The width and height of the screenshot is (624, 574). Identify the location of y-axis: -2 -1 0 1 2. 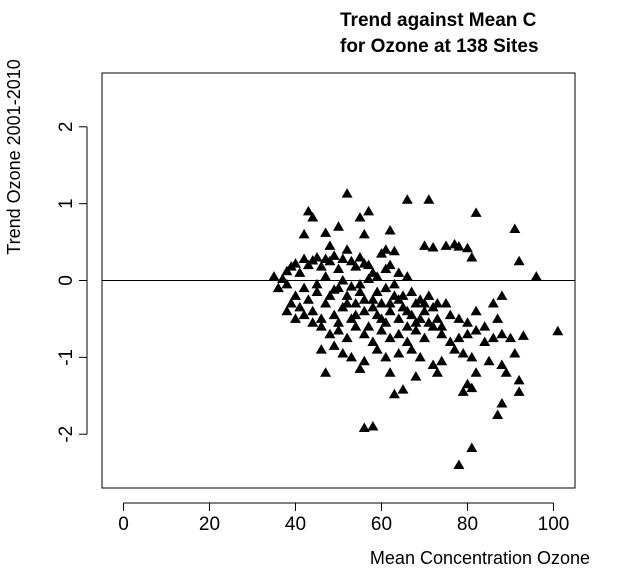
(72, 282).